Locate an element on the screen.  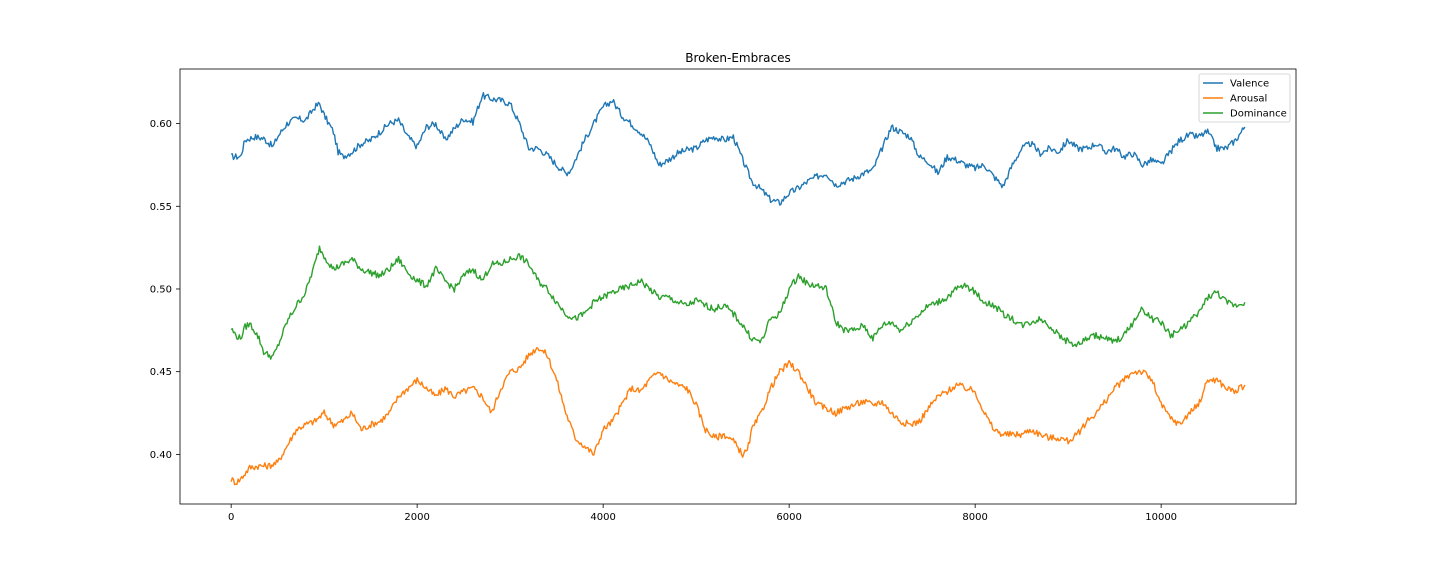
y-axis: 0.40 0.45 0.50 0.55 0.60 is located at coordinates (165, 290).